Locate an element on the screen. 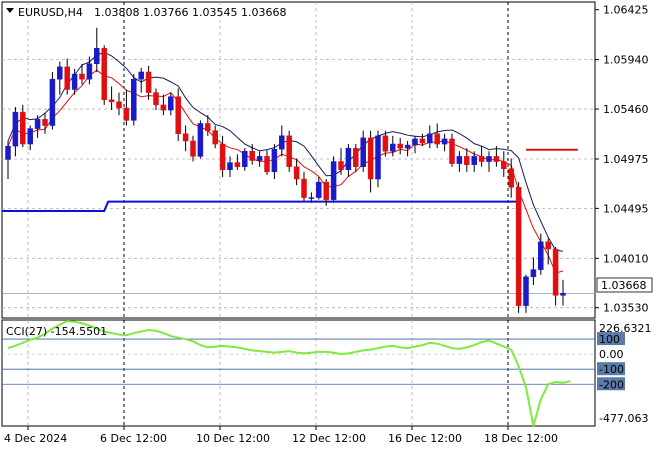 The image size is (660, 450). cci-tick-label: -477.063 is located at coordinates (623, 418).